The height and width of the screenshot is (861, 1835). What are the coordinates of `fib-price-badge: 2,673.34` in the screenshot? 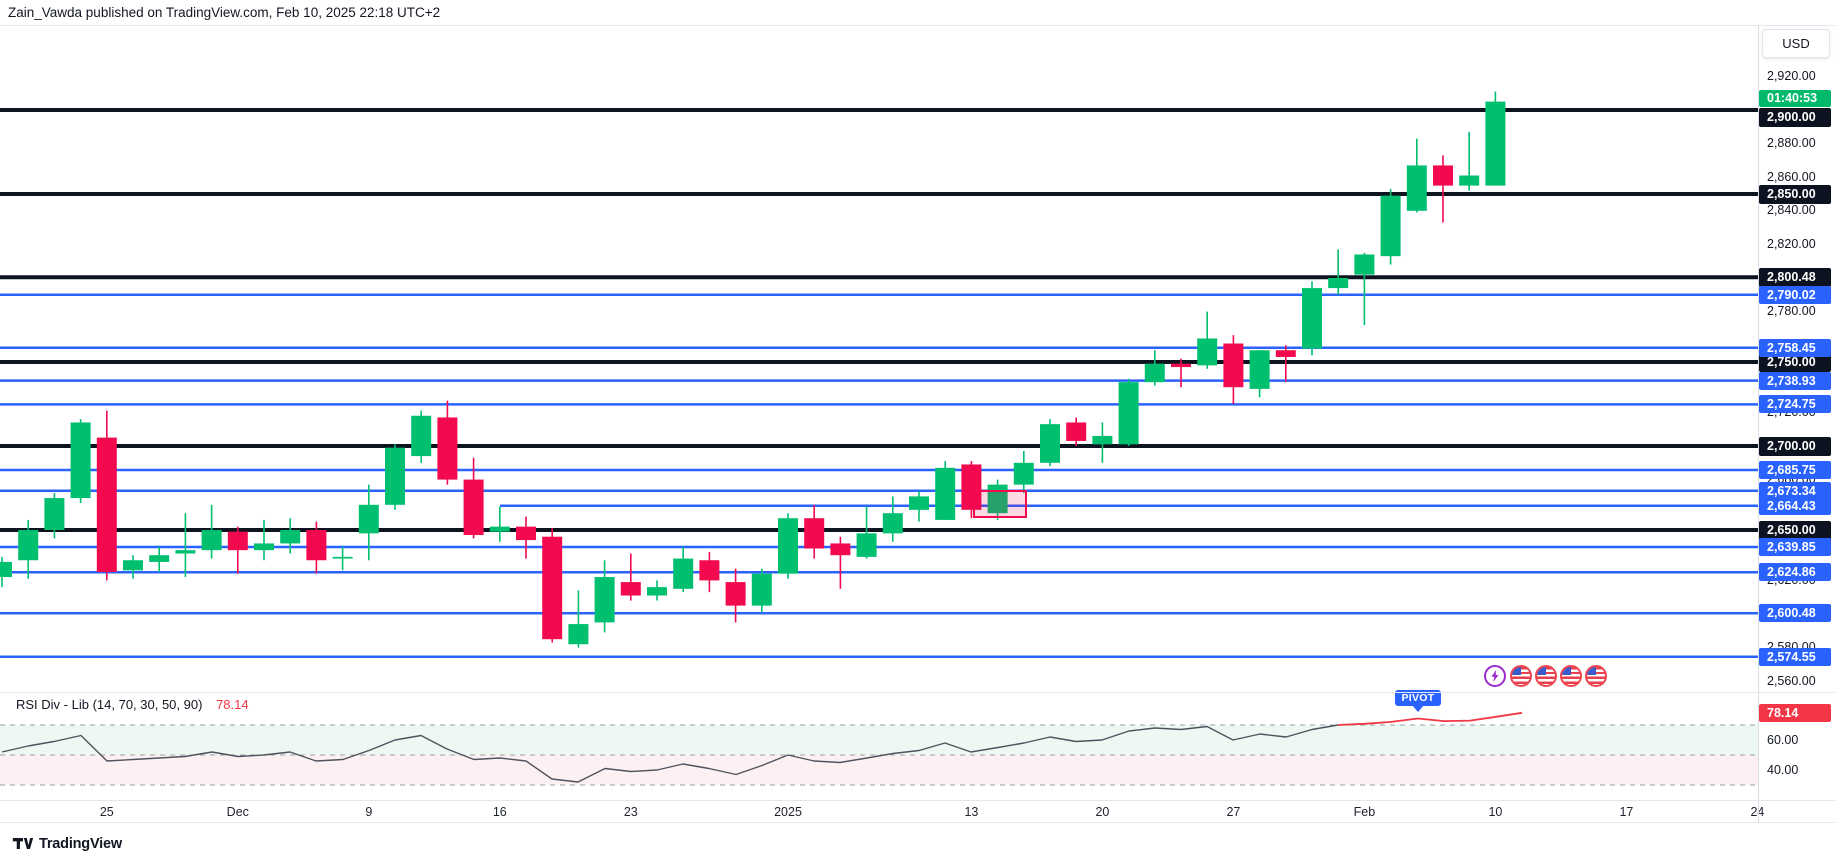 It's located at (1795, 490).